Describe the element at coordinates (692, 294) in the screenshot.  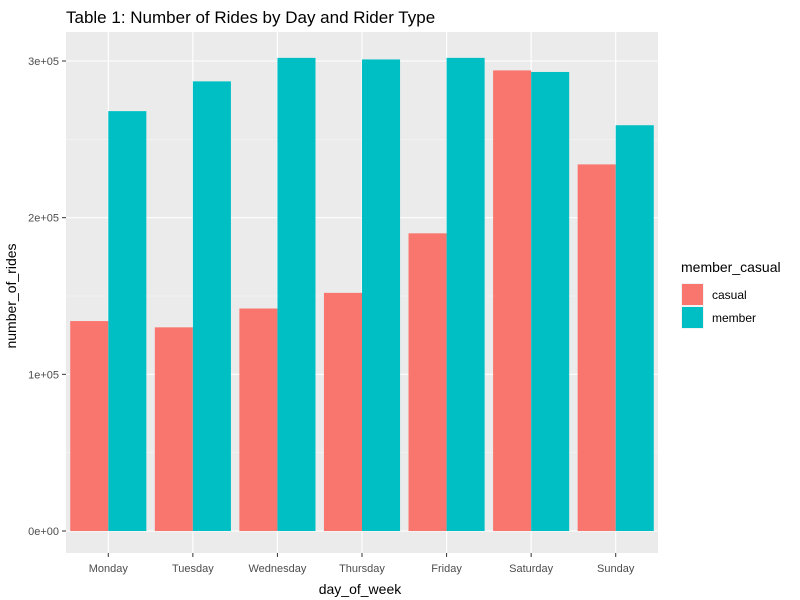
I see `legend-swatch-casual` at that location.